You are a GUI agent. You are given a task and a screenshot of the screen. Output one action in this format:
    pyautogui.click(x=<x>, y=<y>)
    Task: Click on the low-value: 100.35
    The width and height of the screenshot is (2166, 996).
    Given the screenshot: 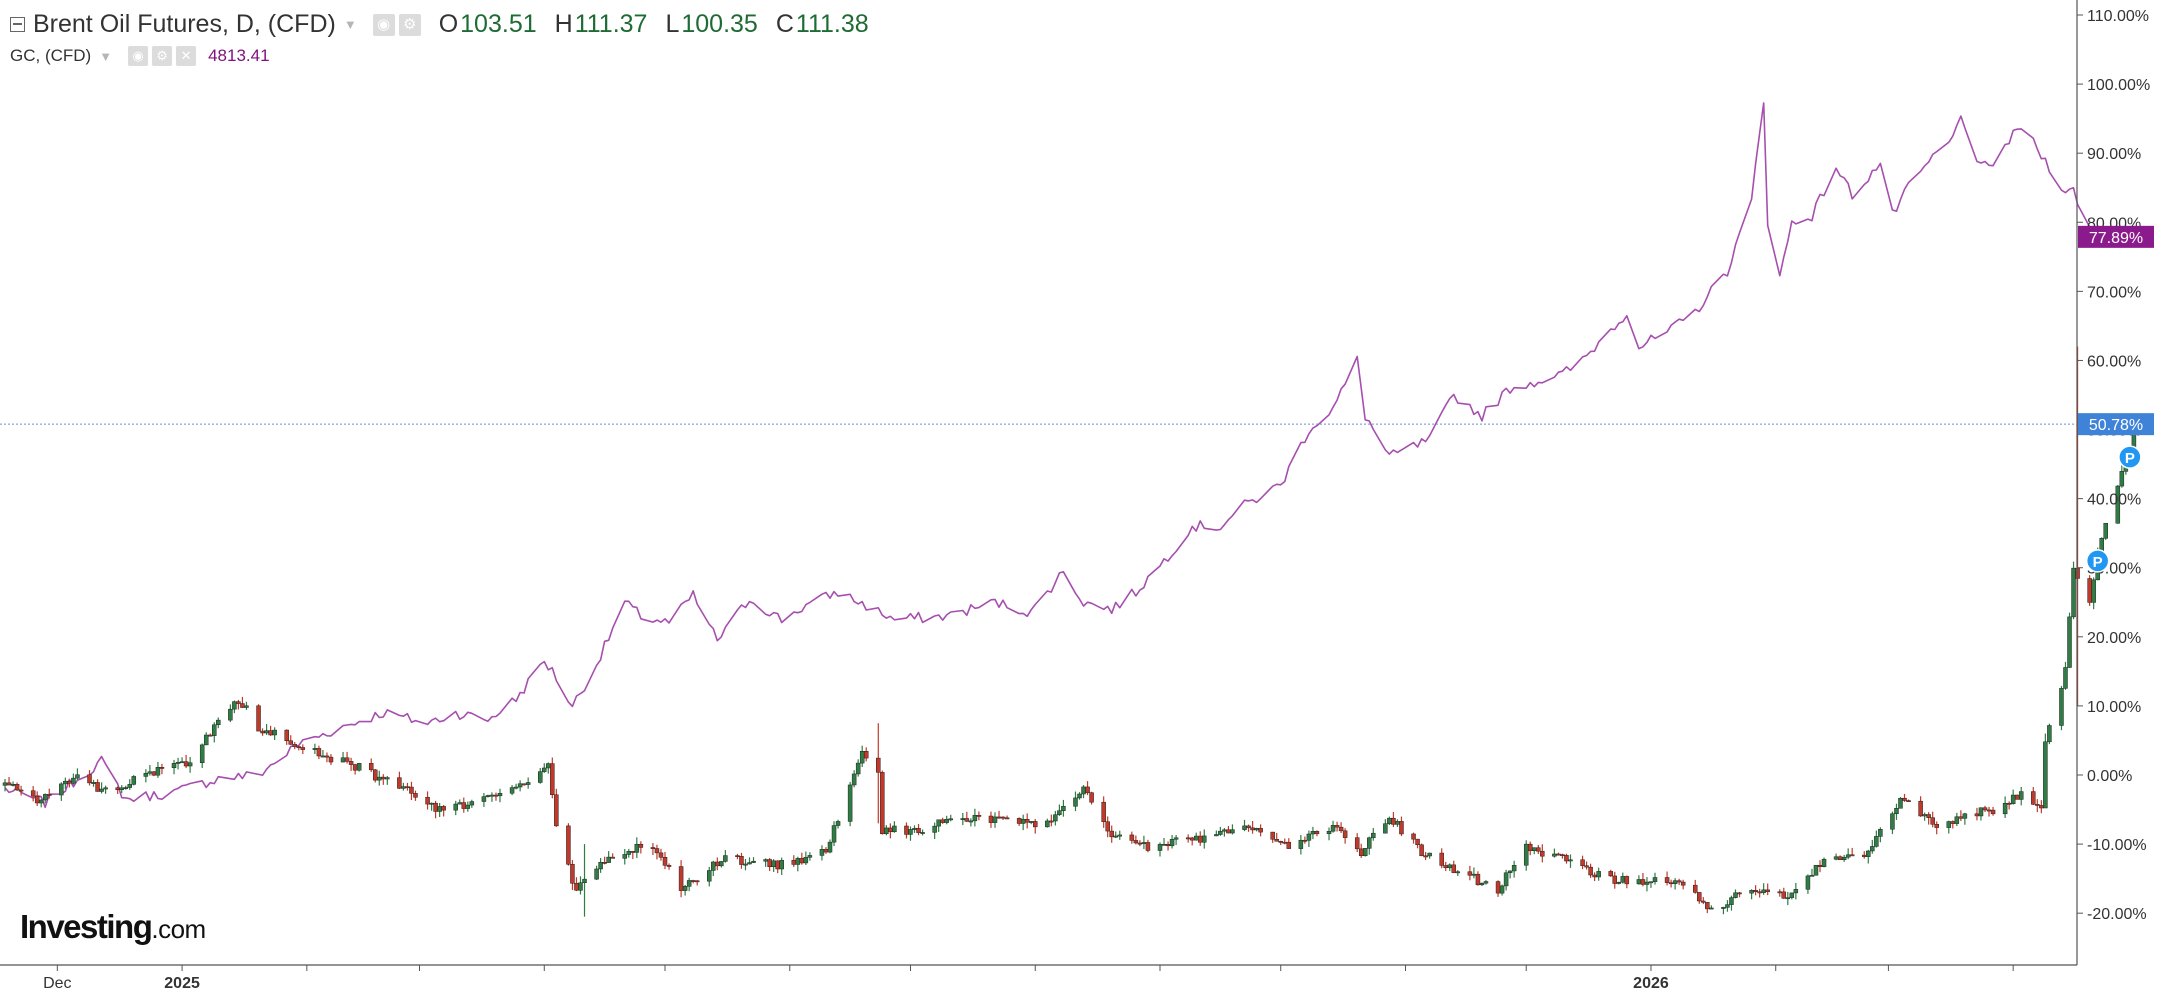 What is the action you would take?
    pyautogui.click(x=719, y=24)
    